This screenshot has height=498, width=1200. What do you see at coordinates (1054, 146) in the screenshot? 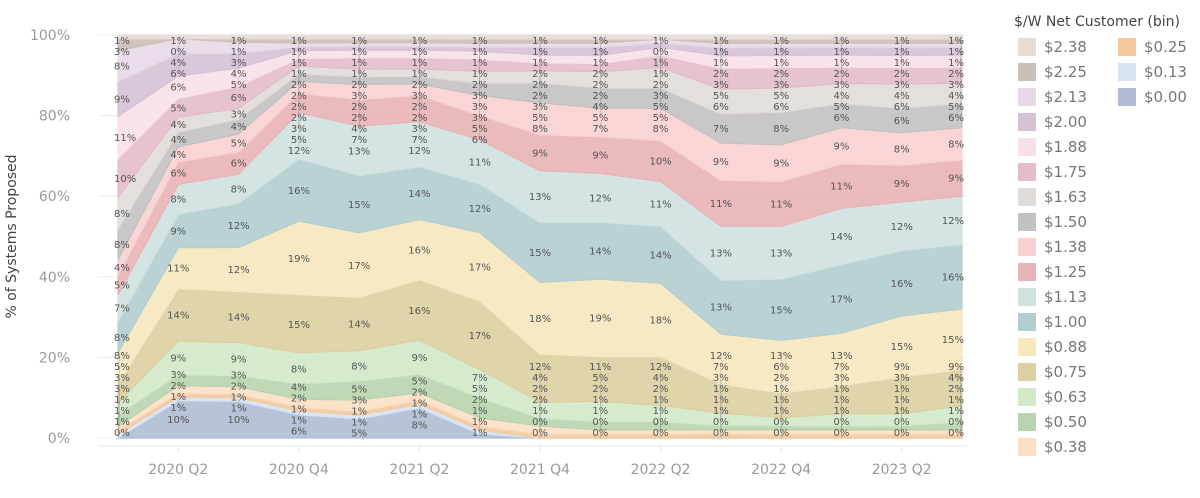
I see `legend-item: $1.88` at bounding box center [1054, 146].